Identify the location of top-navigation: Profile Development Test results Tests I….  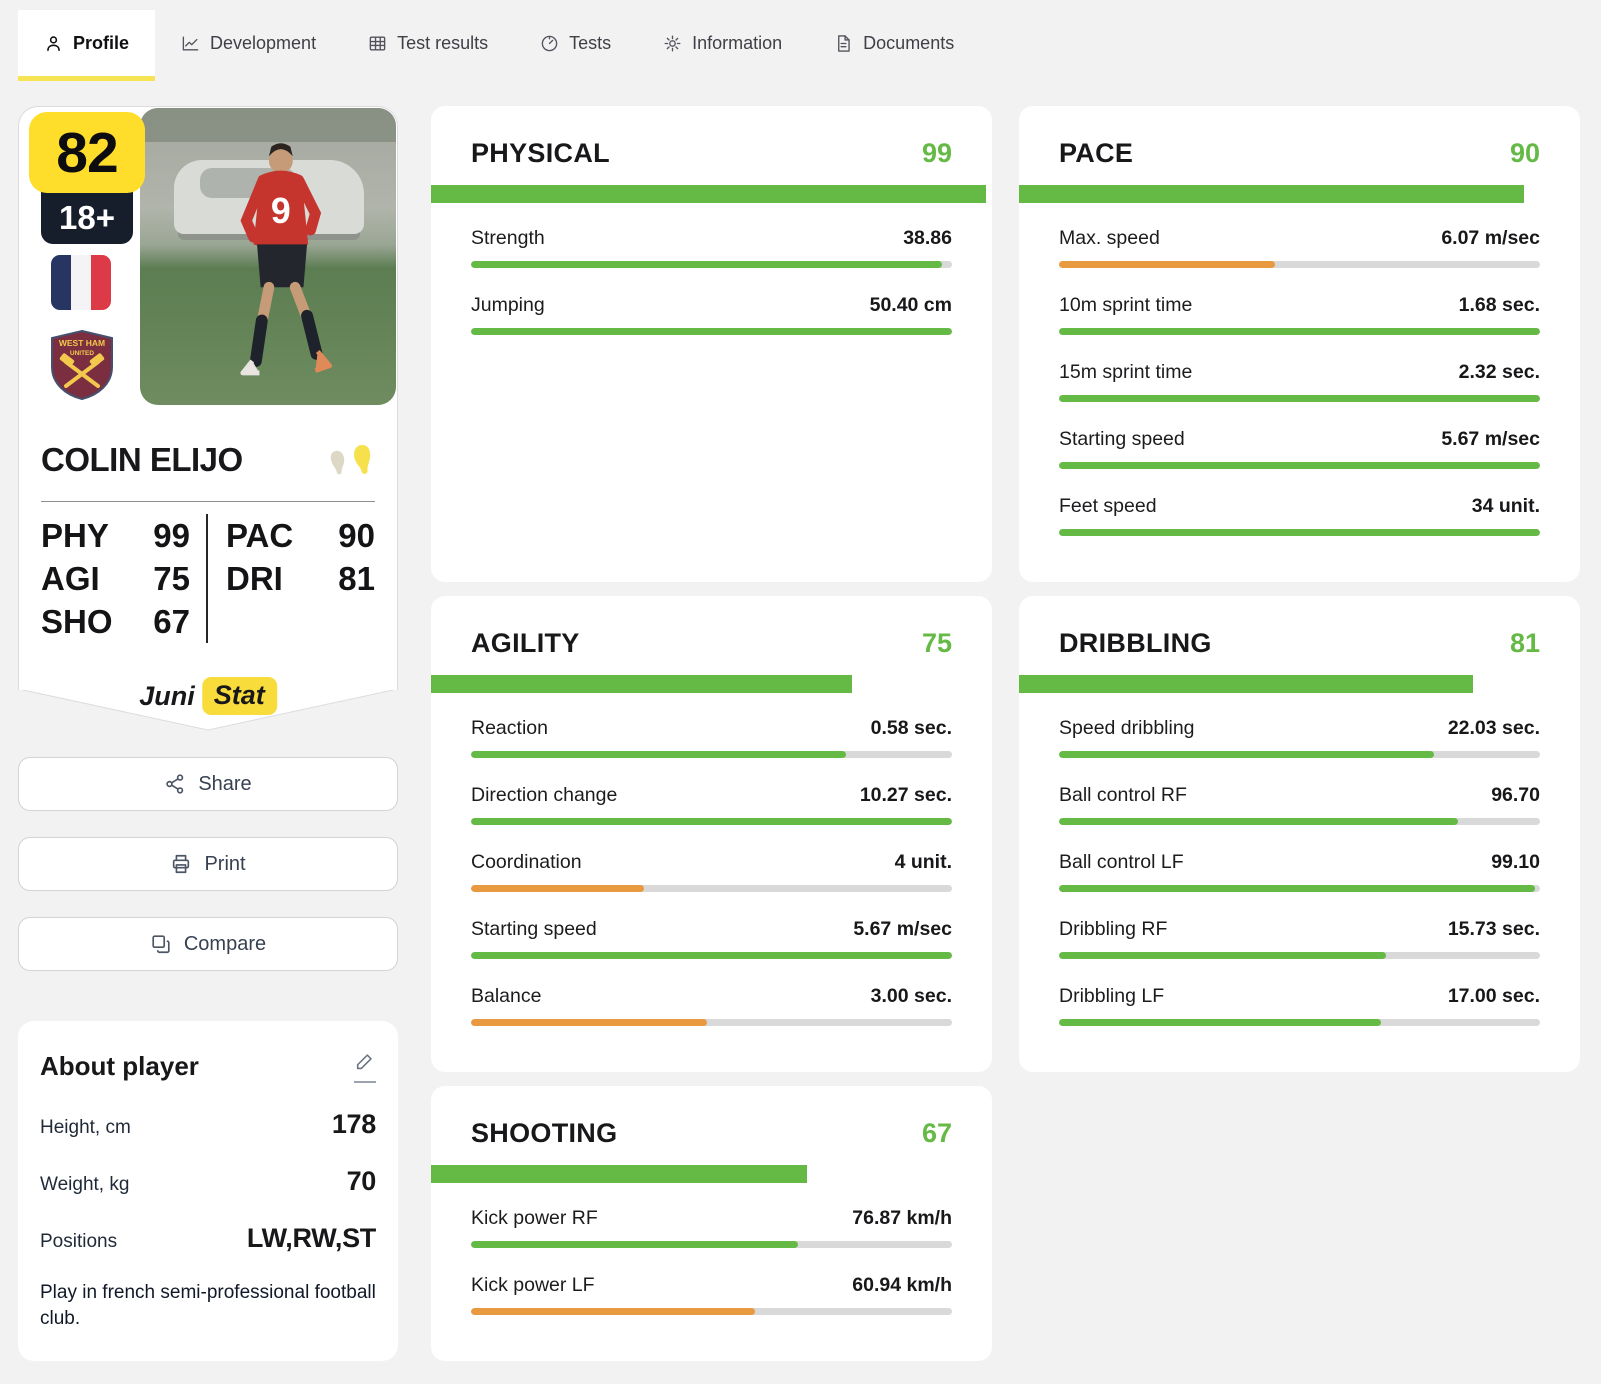
(800, 40).